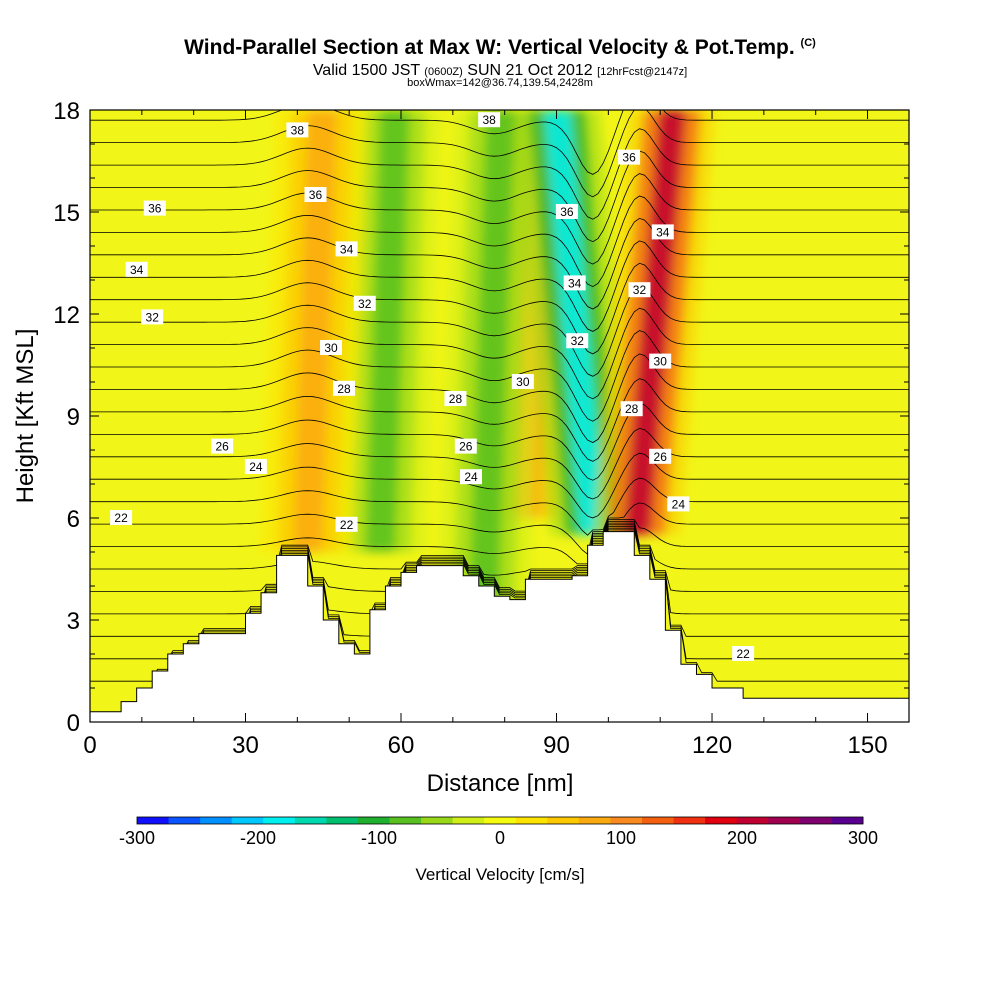  Describe the element at coordinates (401, 745) in the screenshot. I see `x-tick-label: 60` at that location.